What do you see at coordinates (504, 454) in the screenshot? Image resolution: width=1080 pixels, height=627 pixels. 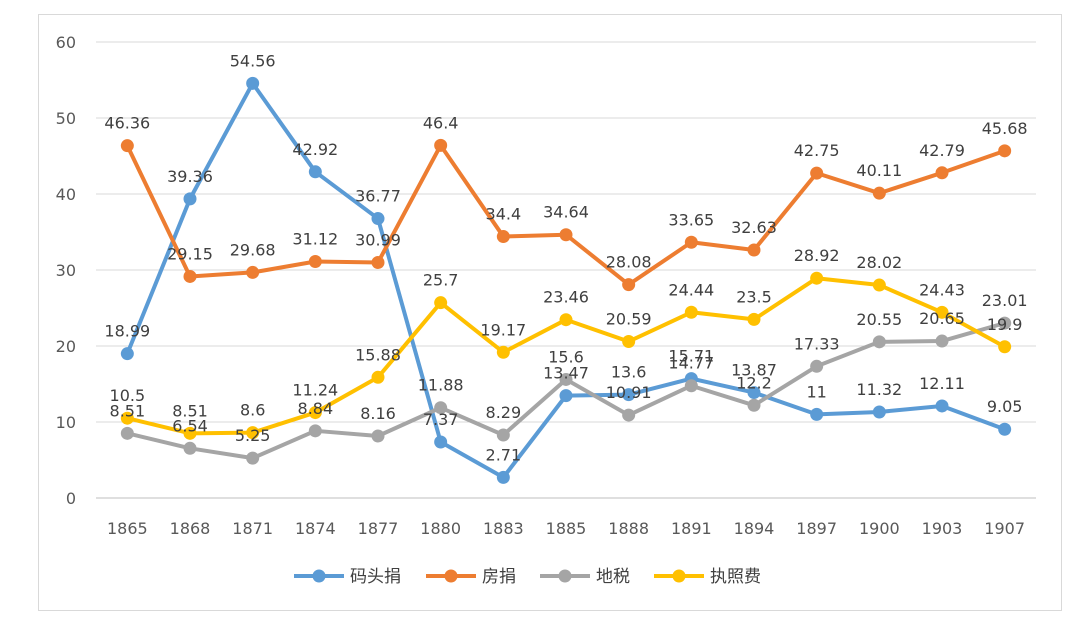 I see `data-label-series-0: 2.71` at bounding box center [504, 454].